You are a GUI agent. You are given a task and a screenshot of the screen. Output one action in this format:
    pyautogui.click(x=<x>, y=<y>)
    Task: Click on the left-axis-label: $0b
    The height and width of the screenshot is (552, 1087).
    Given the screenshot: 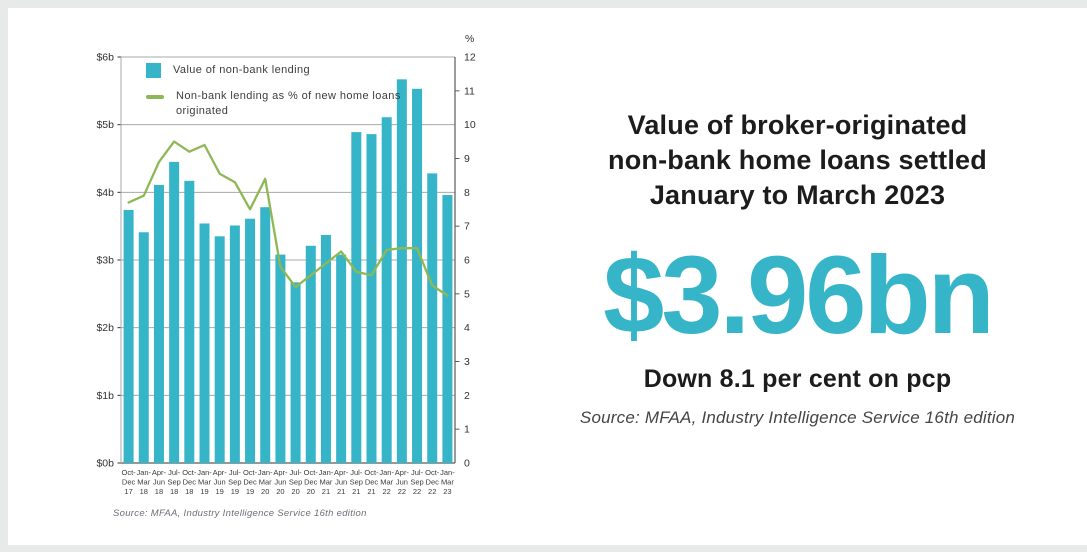 What is the action you would take?
    pyautogui.click(x=105, y=464)
    